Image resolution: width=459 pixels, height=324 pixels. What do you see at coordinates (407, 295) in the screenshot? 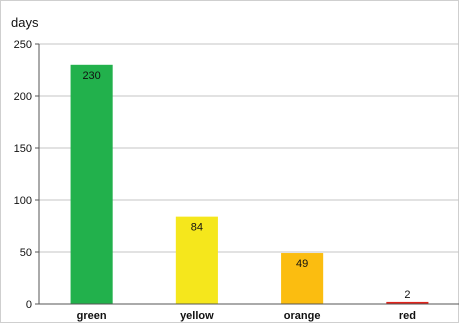
I see `data-label-red: 2` at bounding box center [407, 295].